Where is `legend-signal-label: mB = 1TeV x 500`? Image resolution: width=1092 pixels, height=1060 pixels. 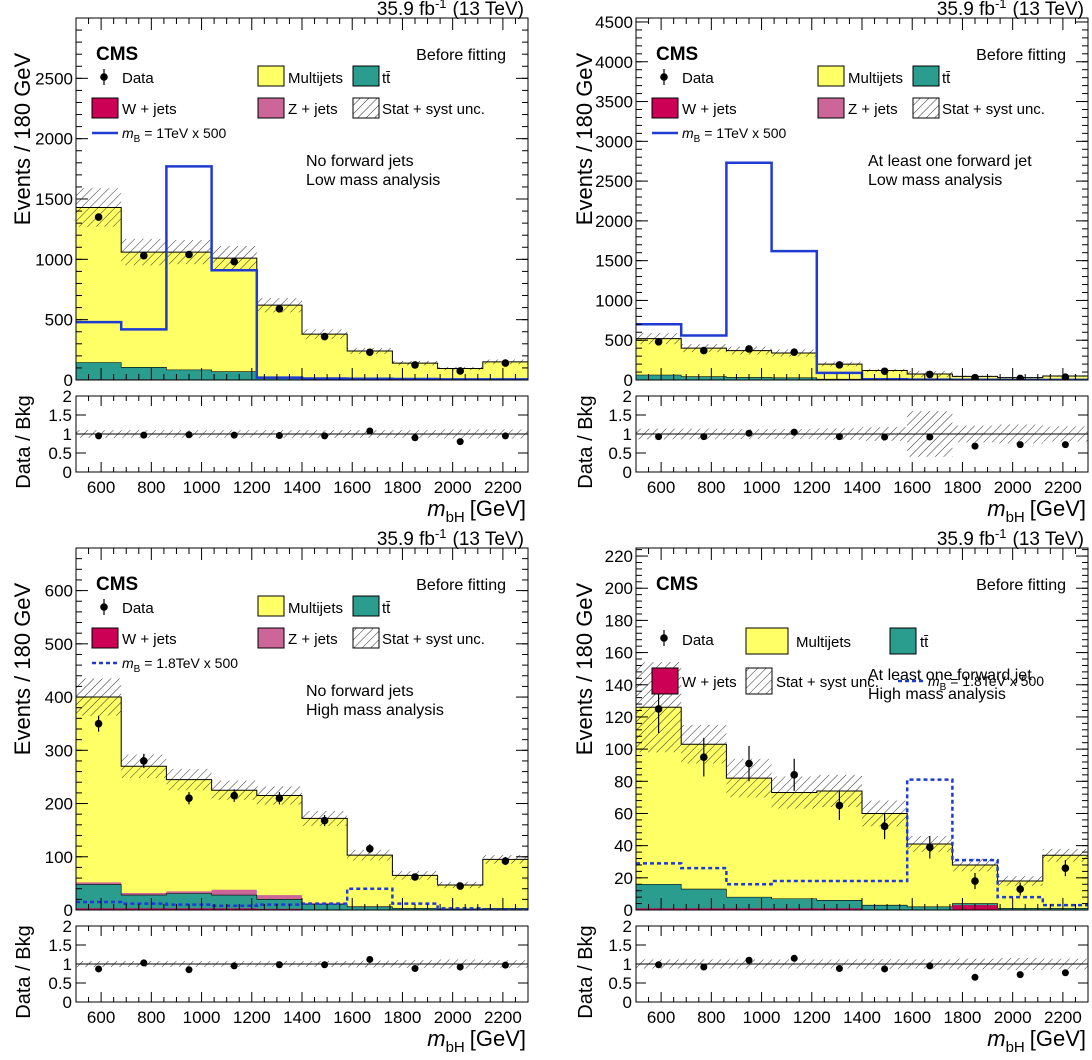
legend-signal-label: mB = 1TeV x 500 is located at coordinates (734, 135).